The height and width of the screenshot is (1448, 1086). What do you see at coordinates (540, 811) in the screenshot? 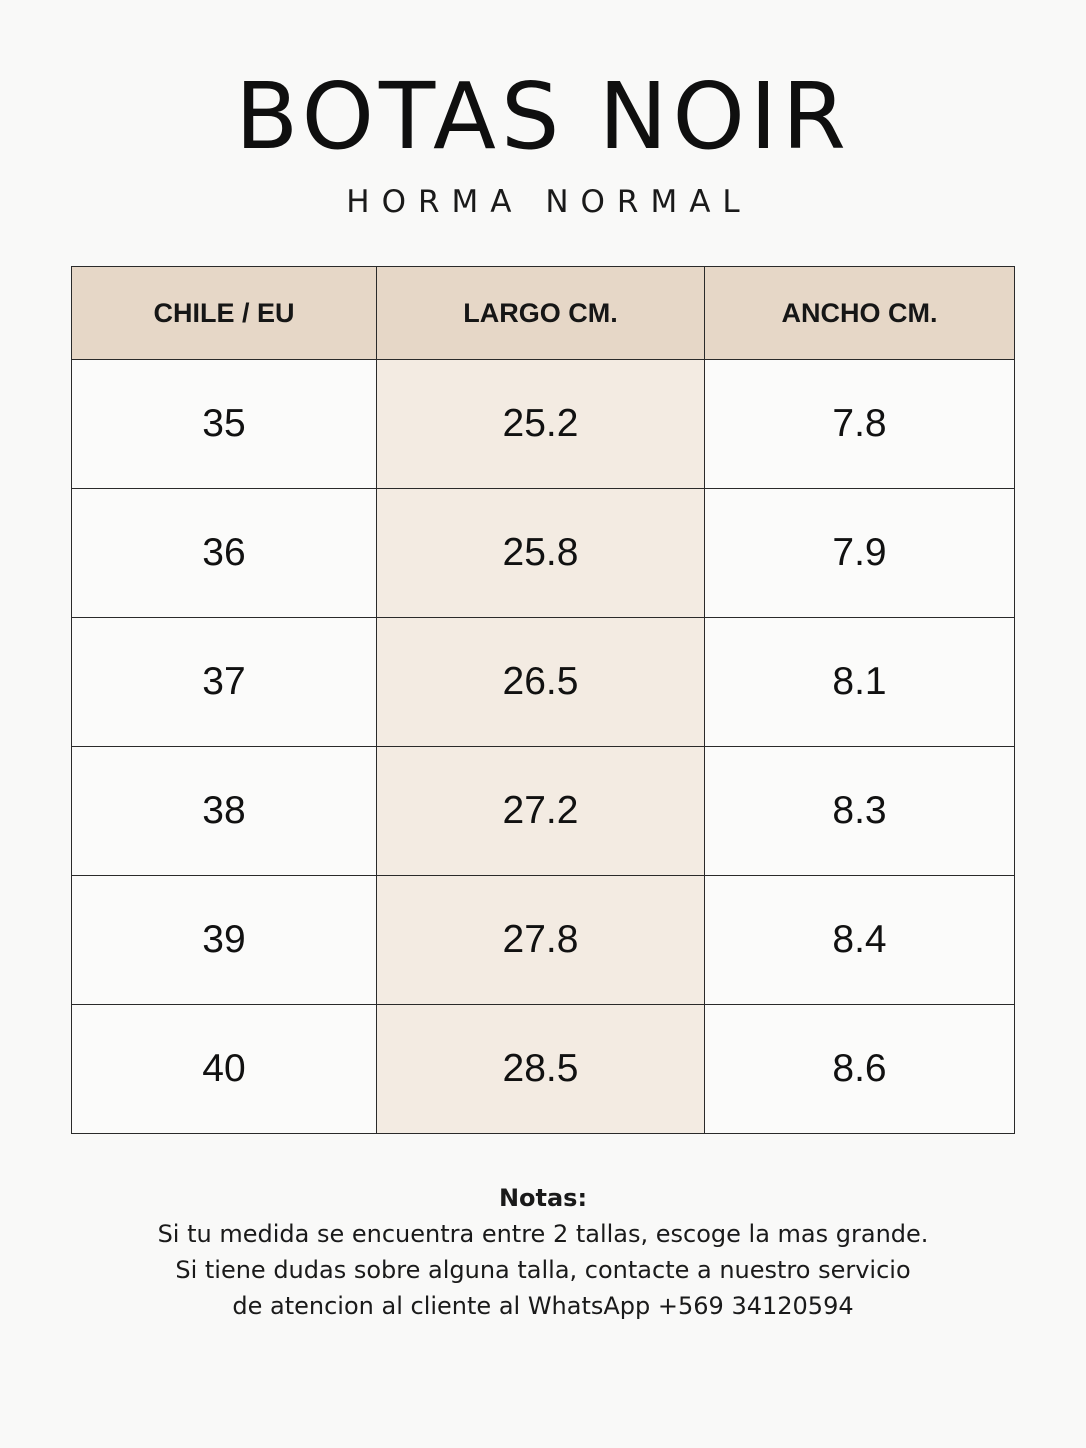
I see `largo-cell: 27.2` at bounding box center [540, 811].